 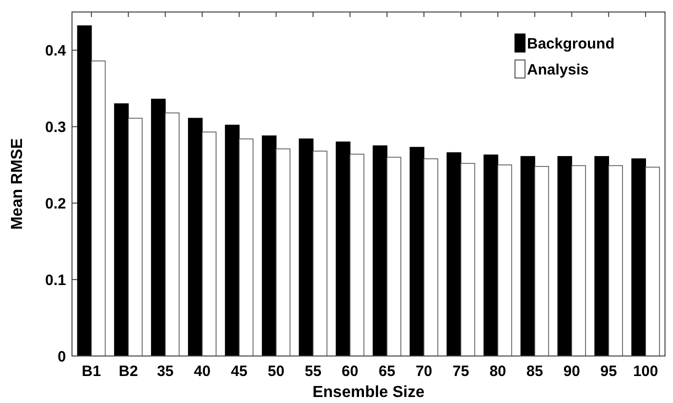 I want to click on x-tick-label: 45, so click(x=239, y=371).